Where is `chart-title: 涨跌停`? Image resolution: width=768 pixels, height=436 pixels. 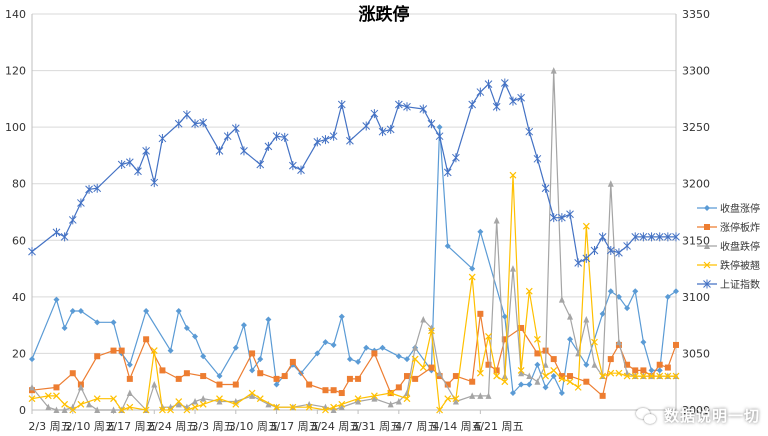 chart-title: 涨跌停 is located at coordinates (384, 14).